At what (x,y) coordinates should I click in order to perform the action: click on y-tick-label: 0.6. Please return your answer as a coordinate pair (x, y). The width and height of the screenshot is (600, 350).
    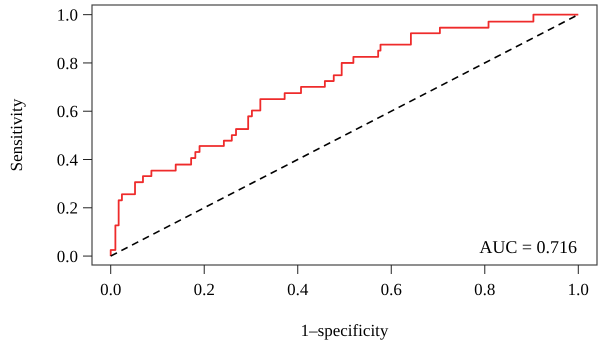
    Looking at the image, I should click on (67, 112).